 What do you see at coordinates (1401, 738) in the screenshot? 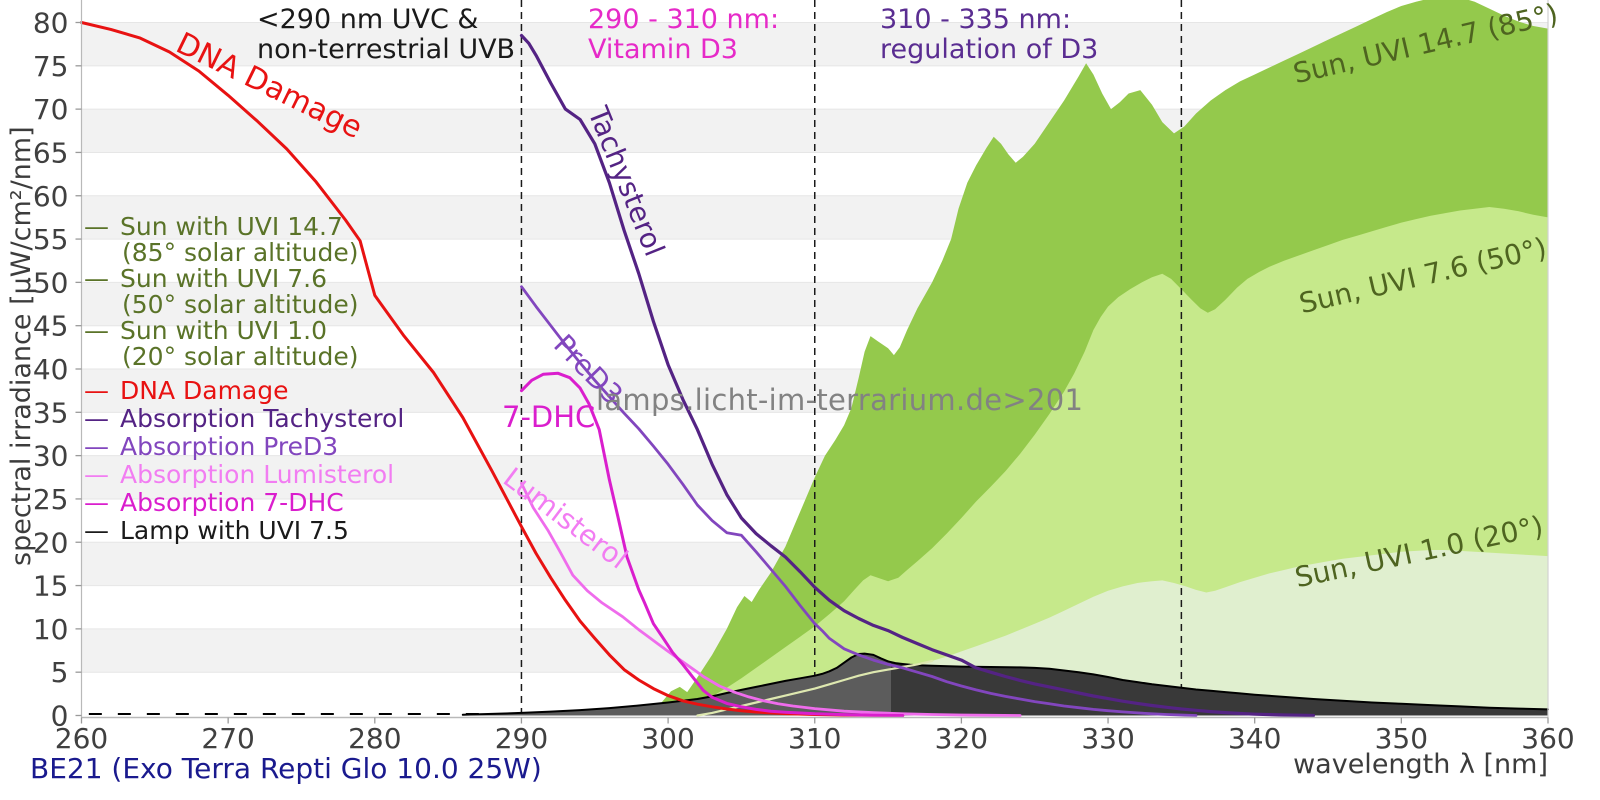
I see `svg-text: 350` at bounding box center [1401, 738].